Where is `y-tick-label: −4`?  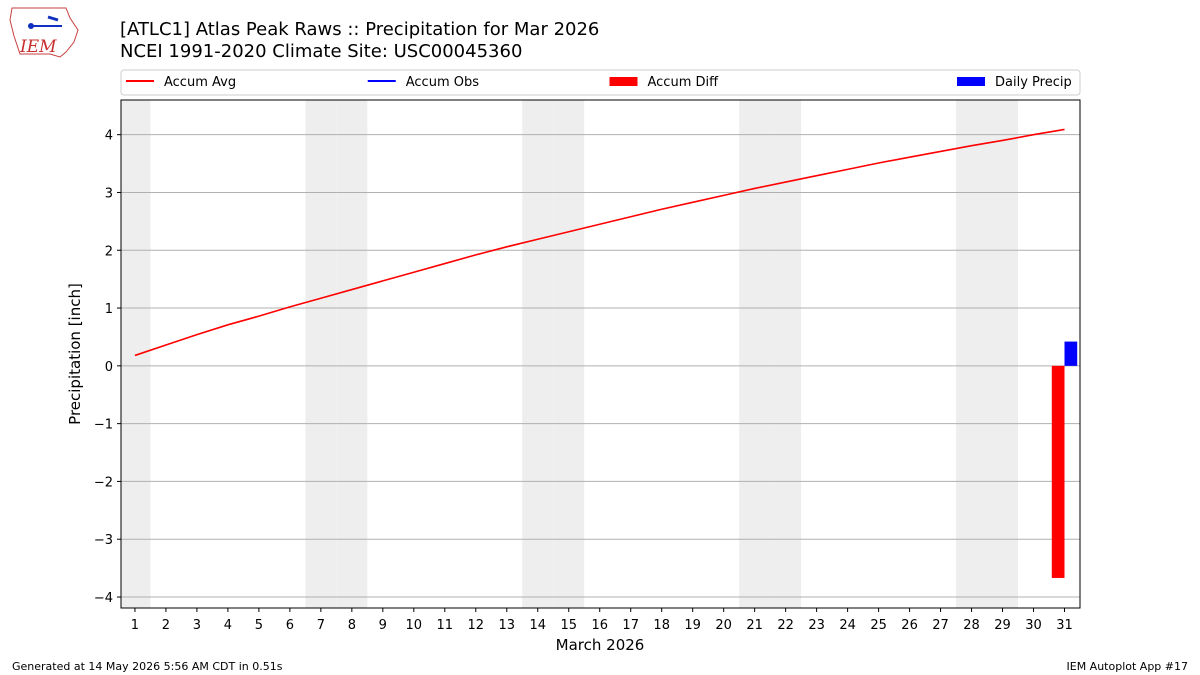 y-tick-label: −4 is located at coordinates (103, 598).